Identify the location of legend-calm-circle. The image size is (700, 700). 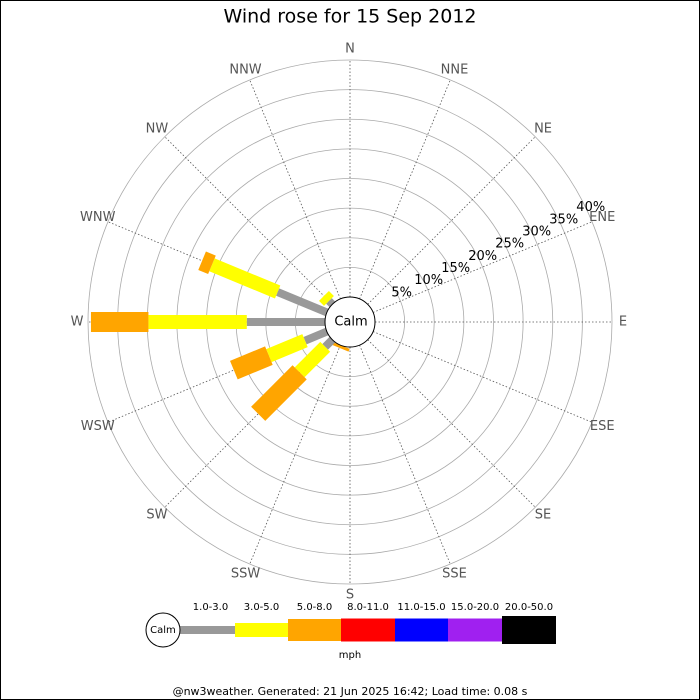
(163, 630).